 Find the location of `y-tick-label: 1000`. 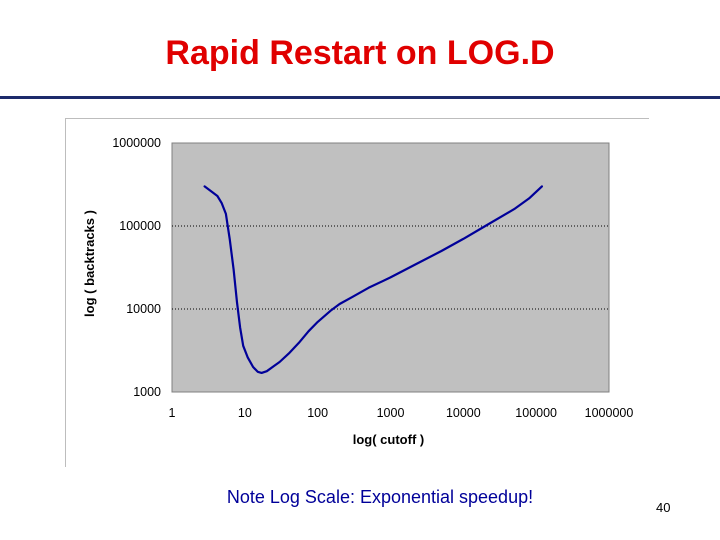

y-tick-label: 1000 is located at coordinates (147, 392).